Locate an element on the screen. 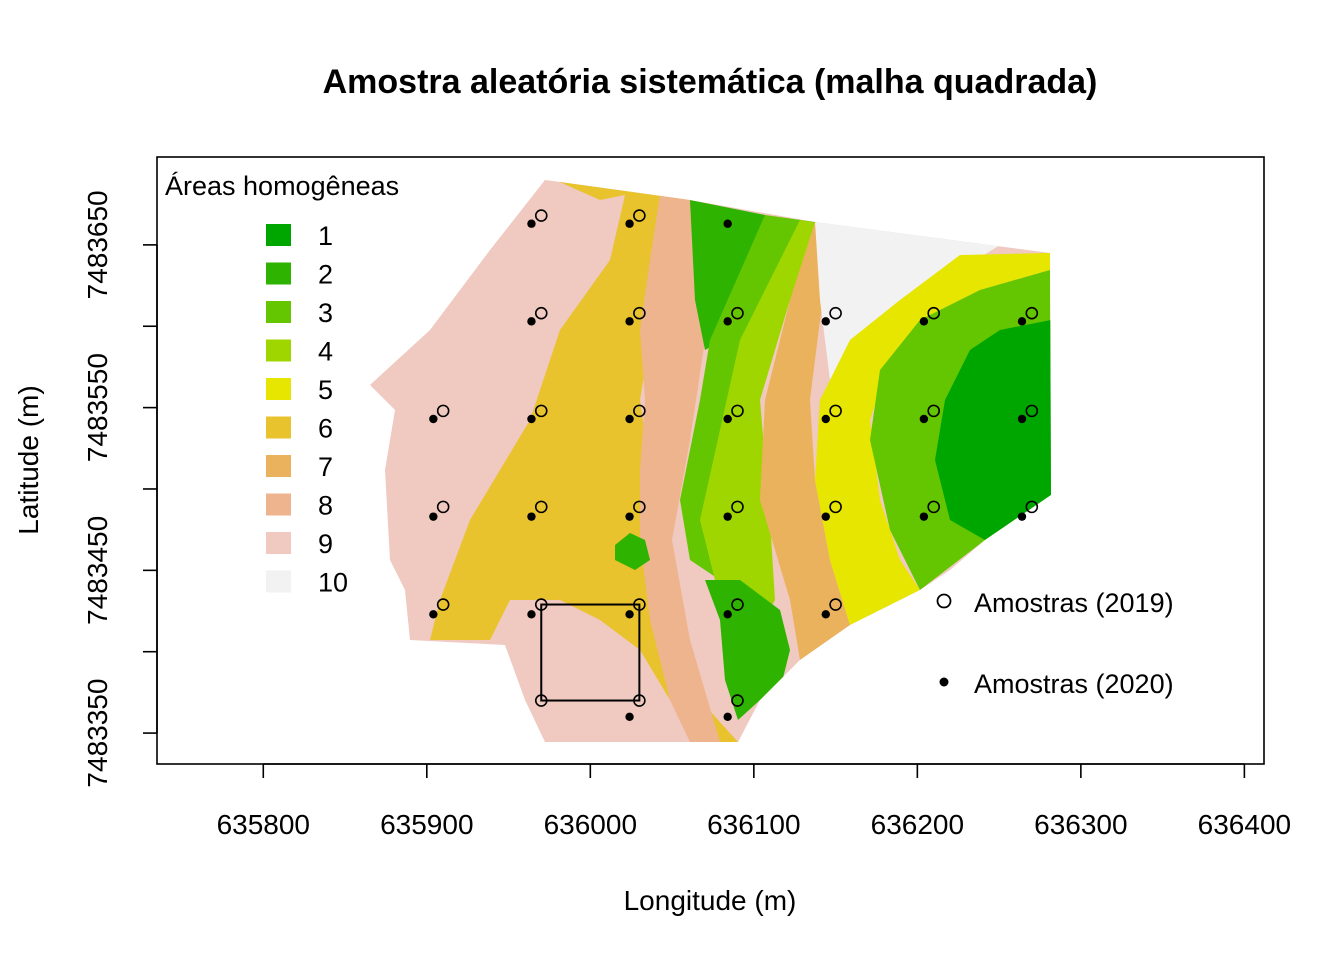  zone-4-area is located at coordinates (765, 440).